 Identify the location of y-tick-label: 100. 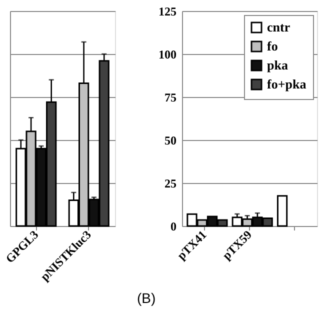
(167, 55).